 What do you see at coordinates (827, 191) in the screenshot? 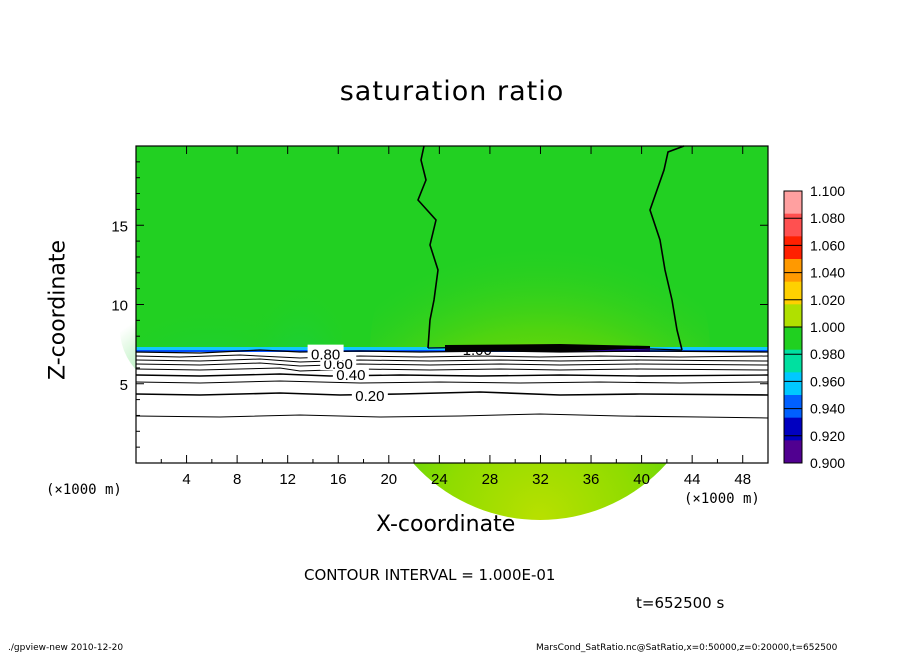
I see `colorbar-label: 1.100` at bounding box center [827, 191].